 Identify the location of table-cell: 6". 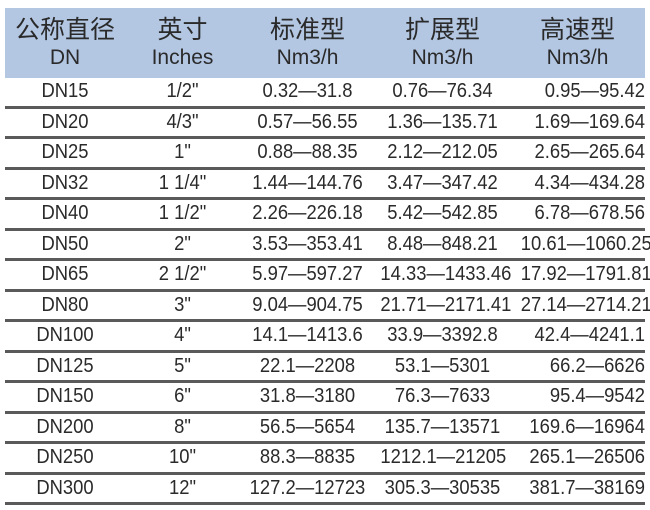
(182, 396).